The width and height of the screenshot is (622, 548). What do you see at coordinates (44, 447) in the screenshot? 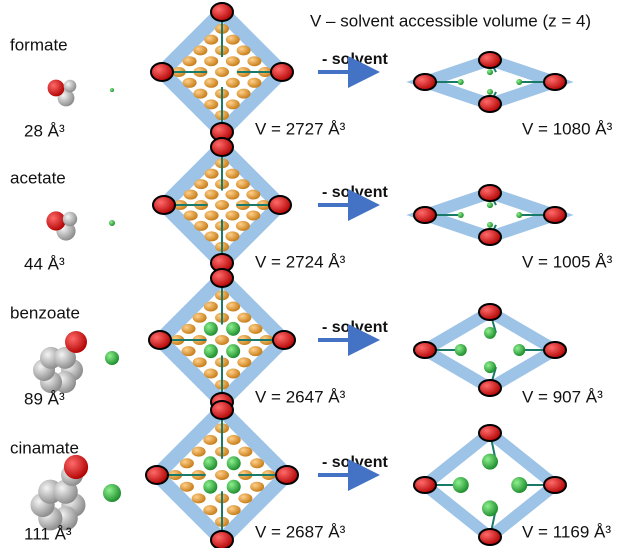
I see `anion-name: cinamate` at bounding box center [44, 447].